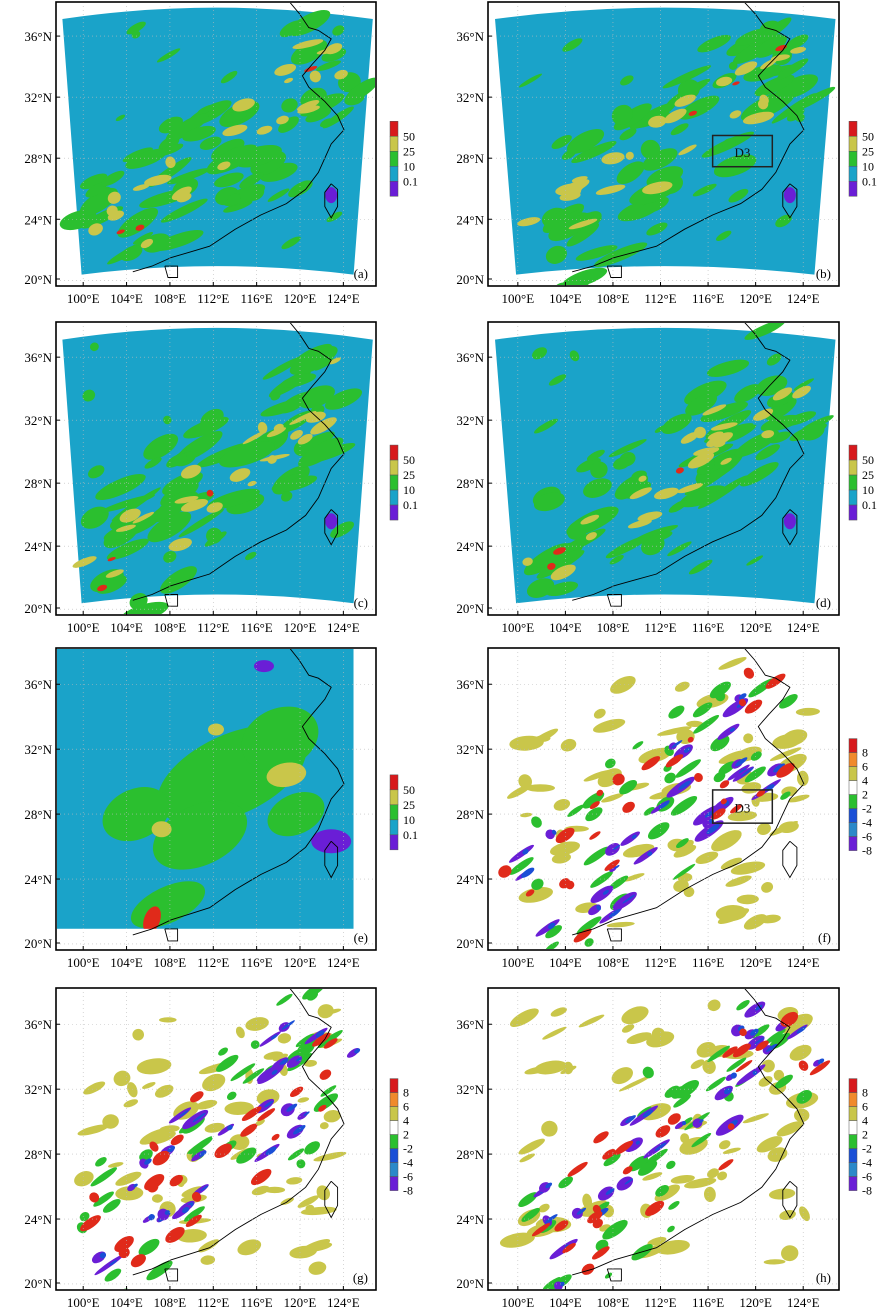  Describe the element at coordinates (408, 1191) in the screenshot. I see `colorbar-label: -8` at that location.